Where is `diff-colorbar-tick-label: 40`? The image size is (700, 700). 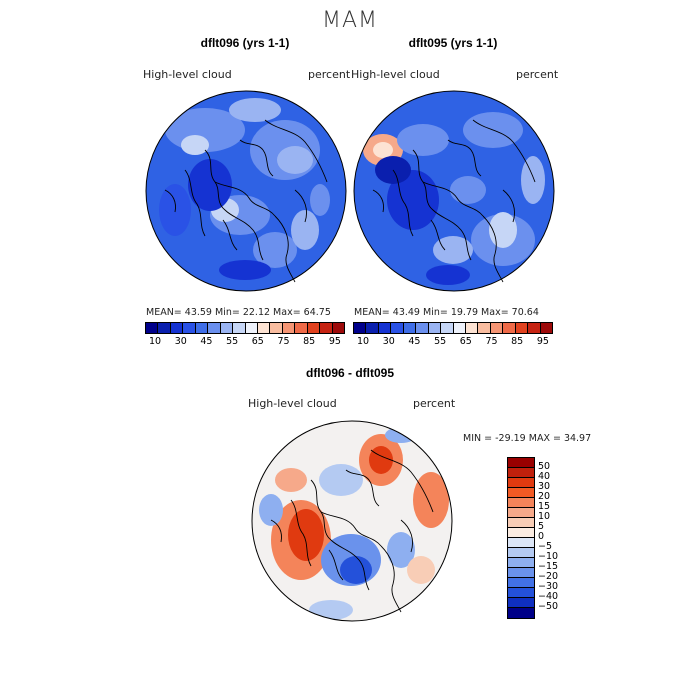
diff-colorbar-tick-label: 40 is located at coordinates (544, 476).